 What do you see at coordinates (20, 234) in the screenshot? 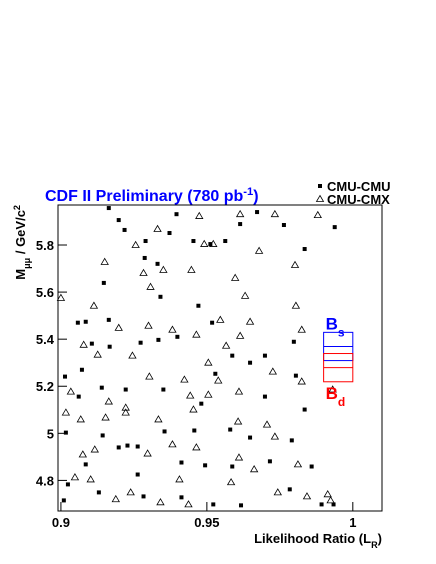
I see `y-axis-label-part: / GeV/c` at bounding box center [20, 234].